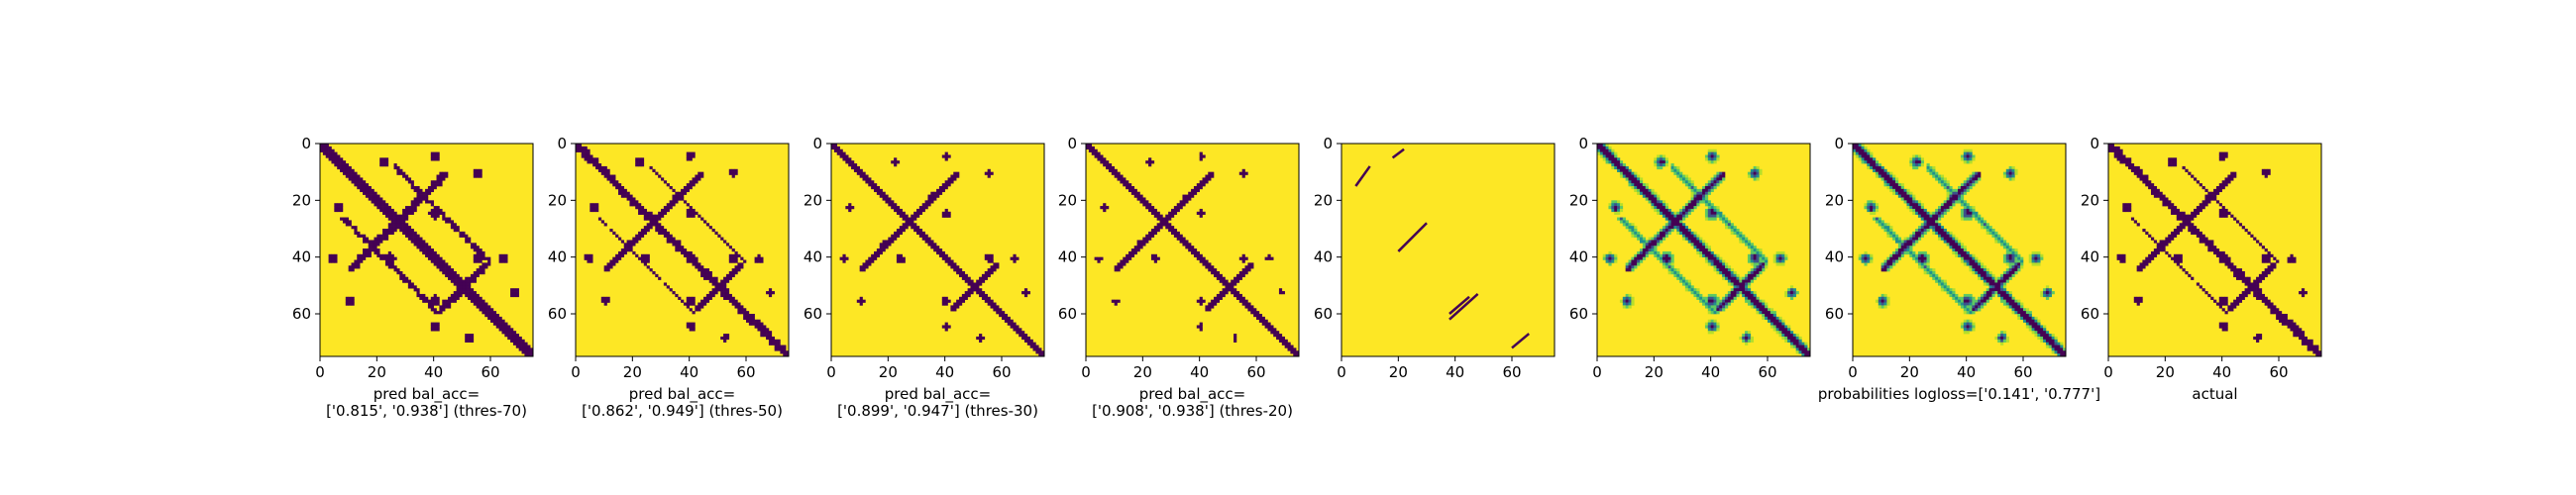  What do you see at coordinates (426, 250) in the screenshot?
I see `axes-frame` at bounding box center [426, 250].